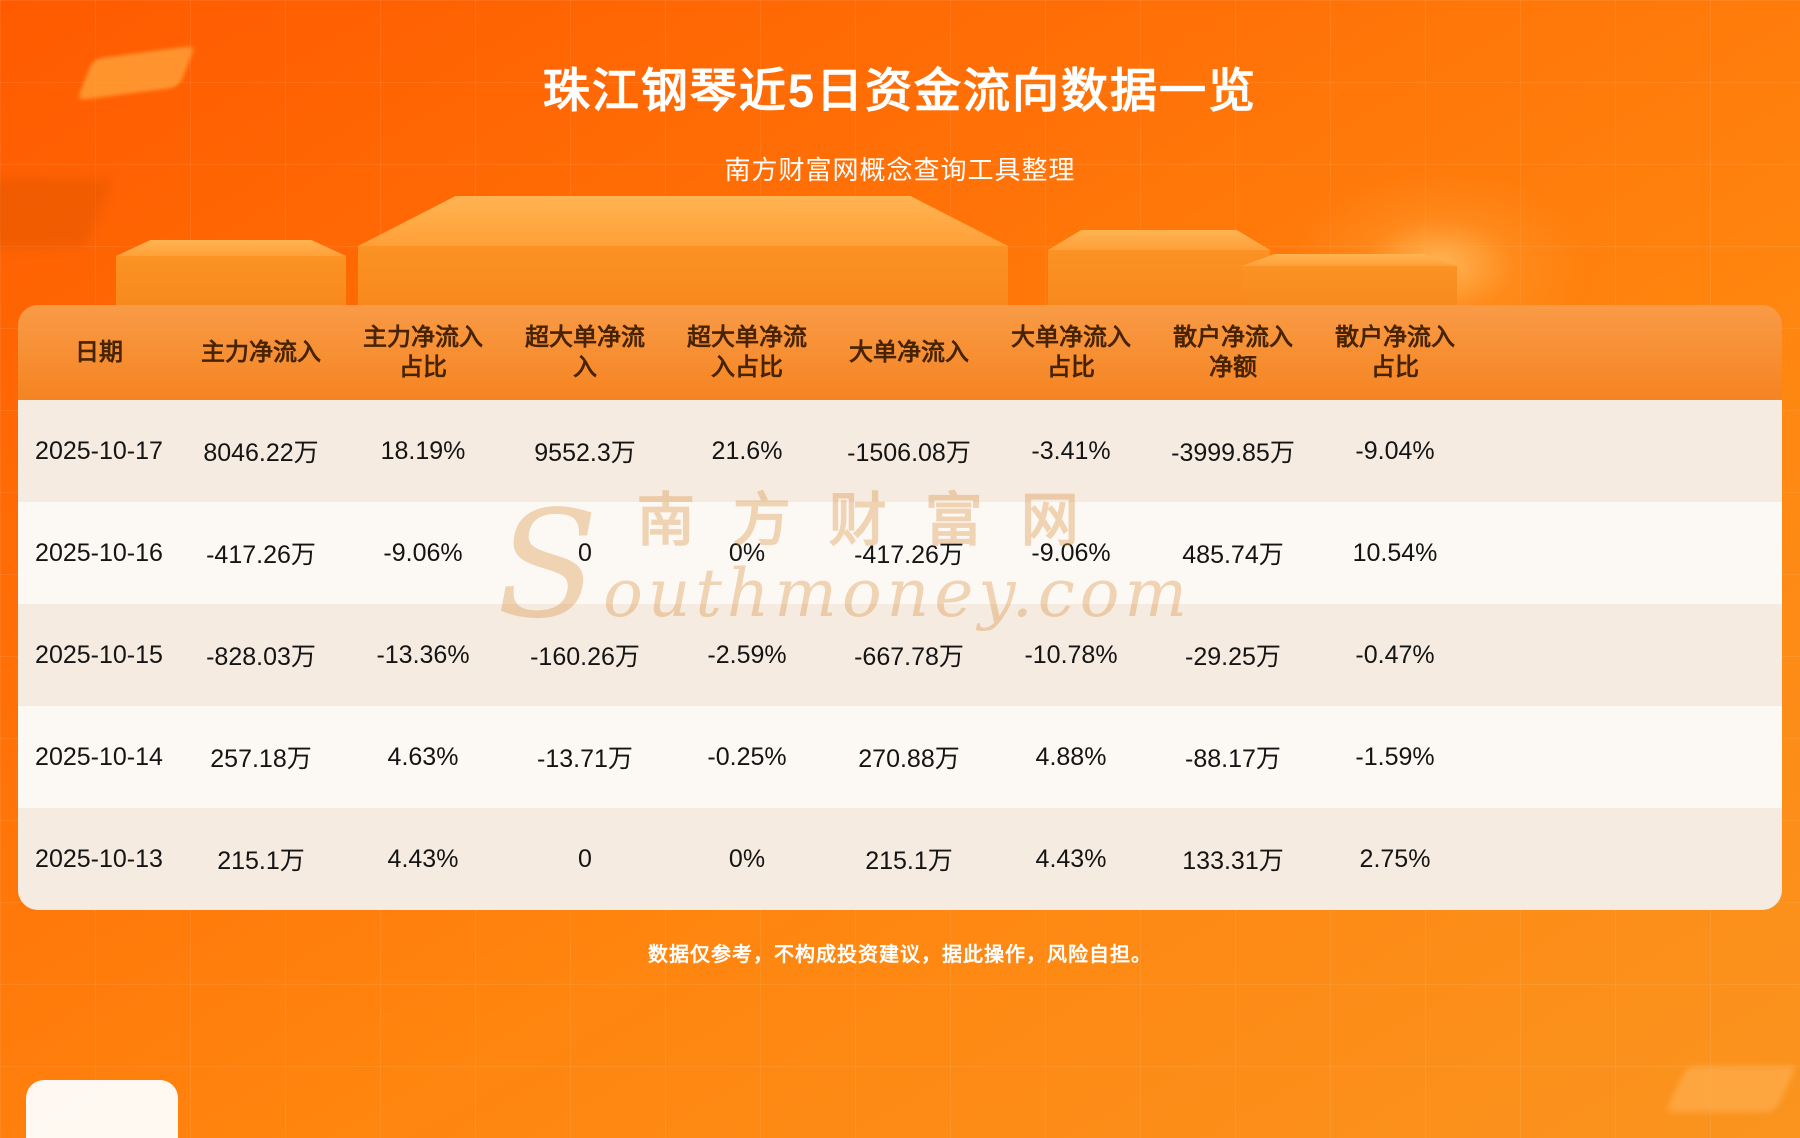  I want to click on value-cell: -0.47%, so click(1395, 654).